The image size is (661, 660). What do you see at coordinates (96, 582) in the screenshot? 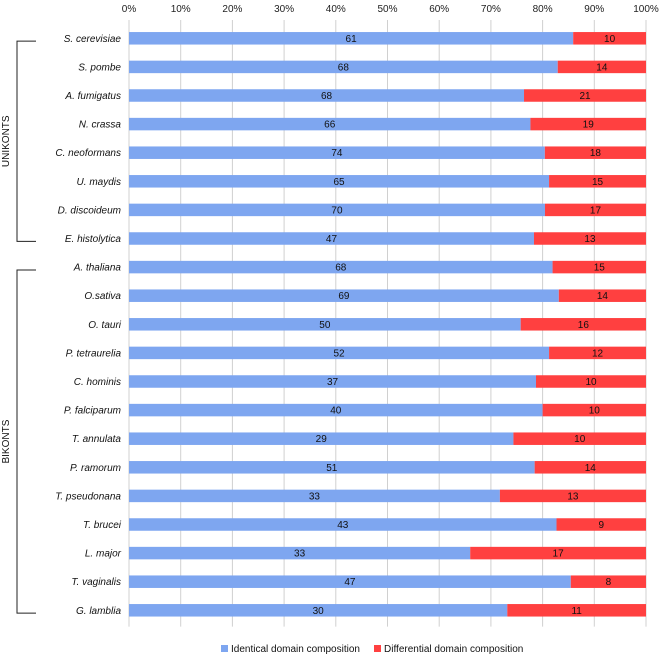
I see `category-label: T. vaginalis` at bounding box center [96, 582].